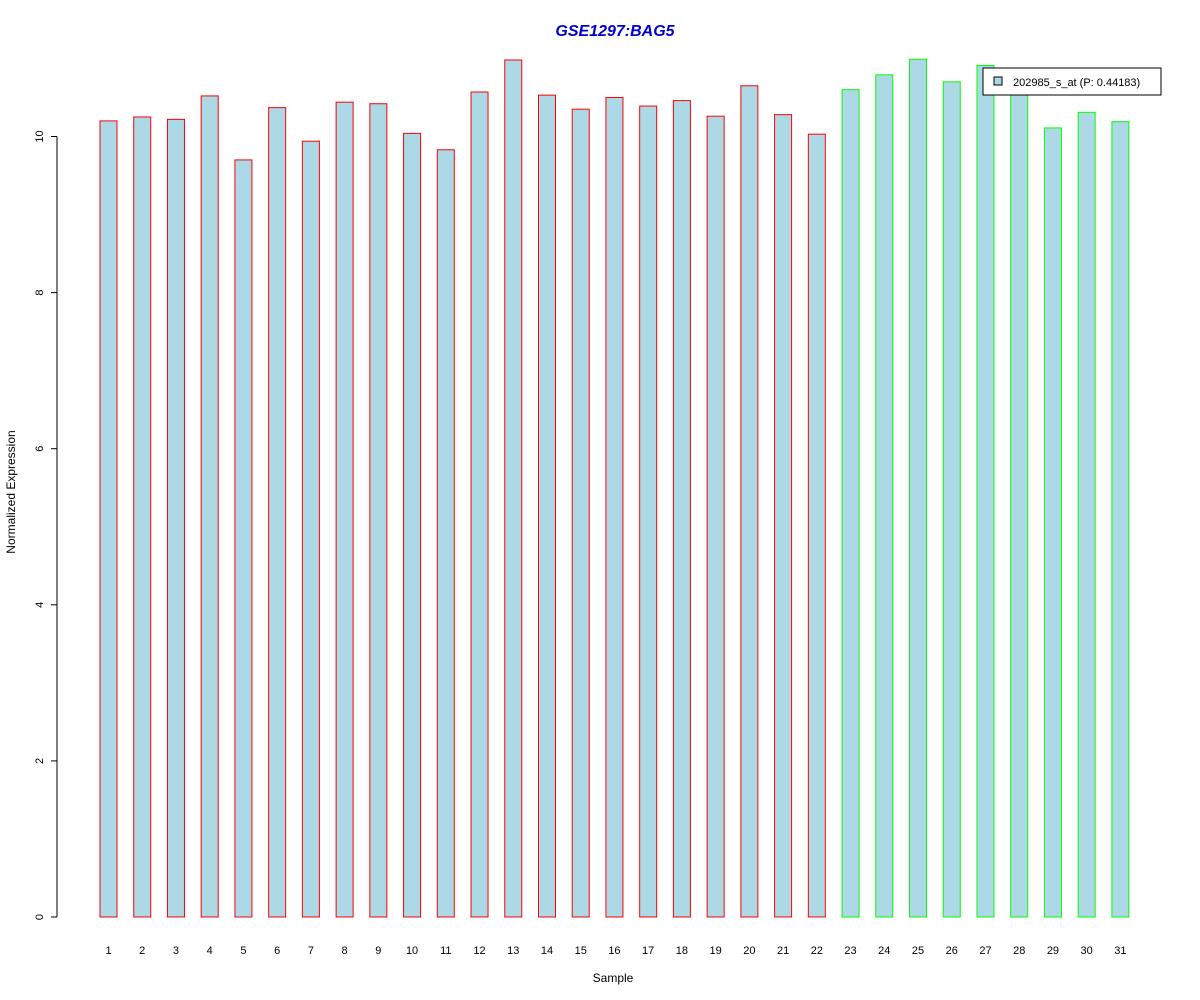 The image size is (1200, 1000). What do you see at coordinates (850, 951) in the screenshot?
I see `x-tick-label: 23` at bounding box center [850, 951].